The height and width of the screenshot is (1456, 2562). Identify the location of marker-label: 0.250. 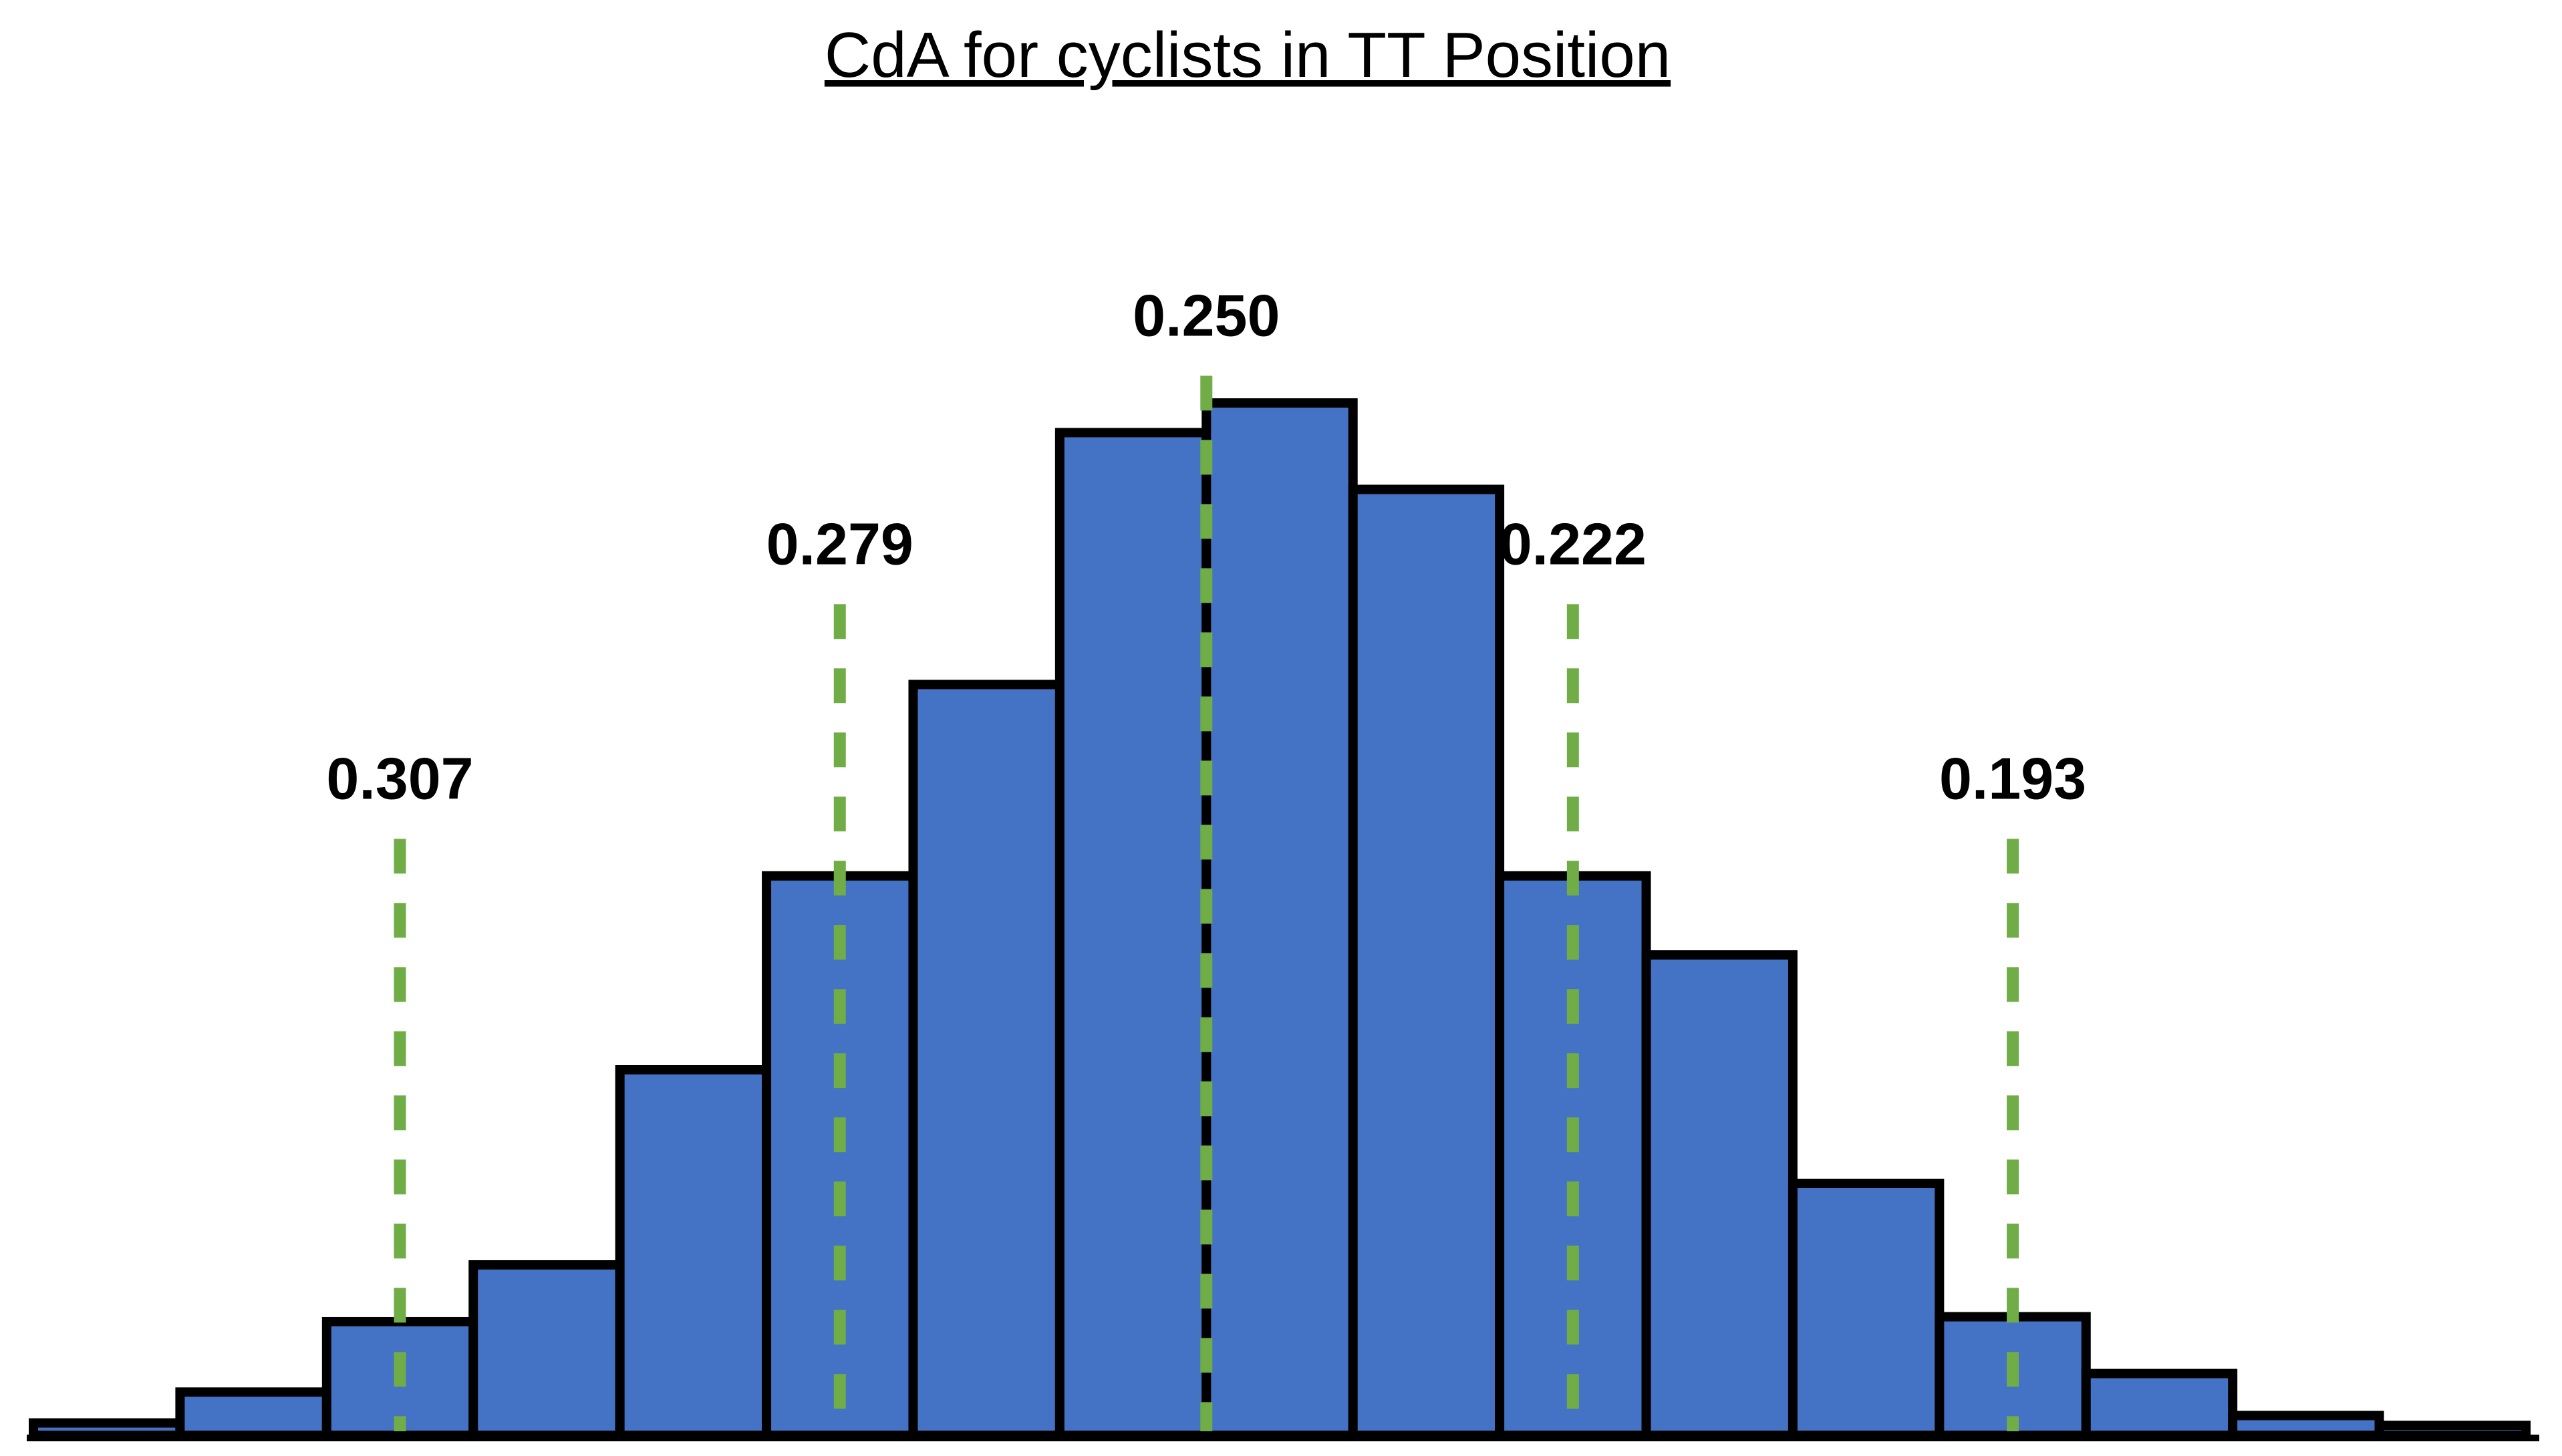
(1206, 315).